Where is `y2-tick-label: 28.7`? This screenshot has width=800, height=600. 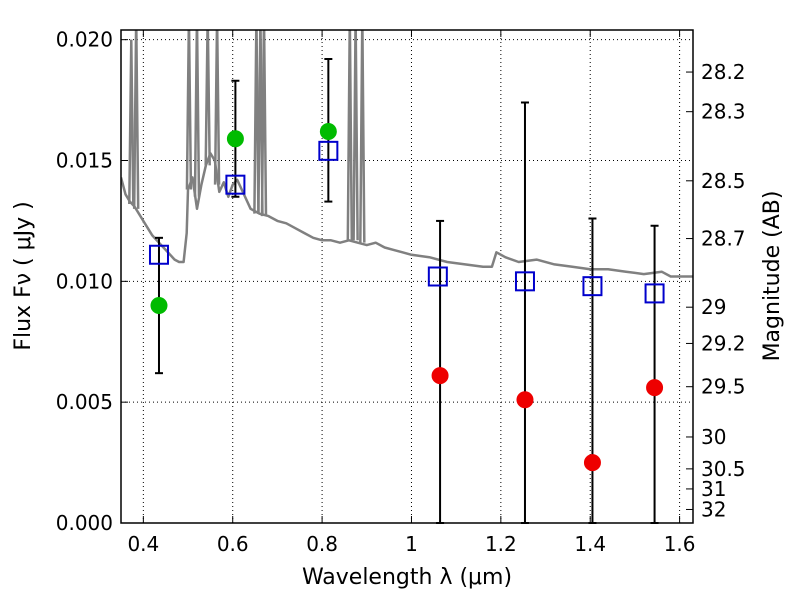 y2-tick-label: 28.7 is located at coordinates (723, 239).